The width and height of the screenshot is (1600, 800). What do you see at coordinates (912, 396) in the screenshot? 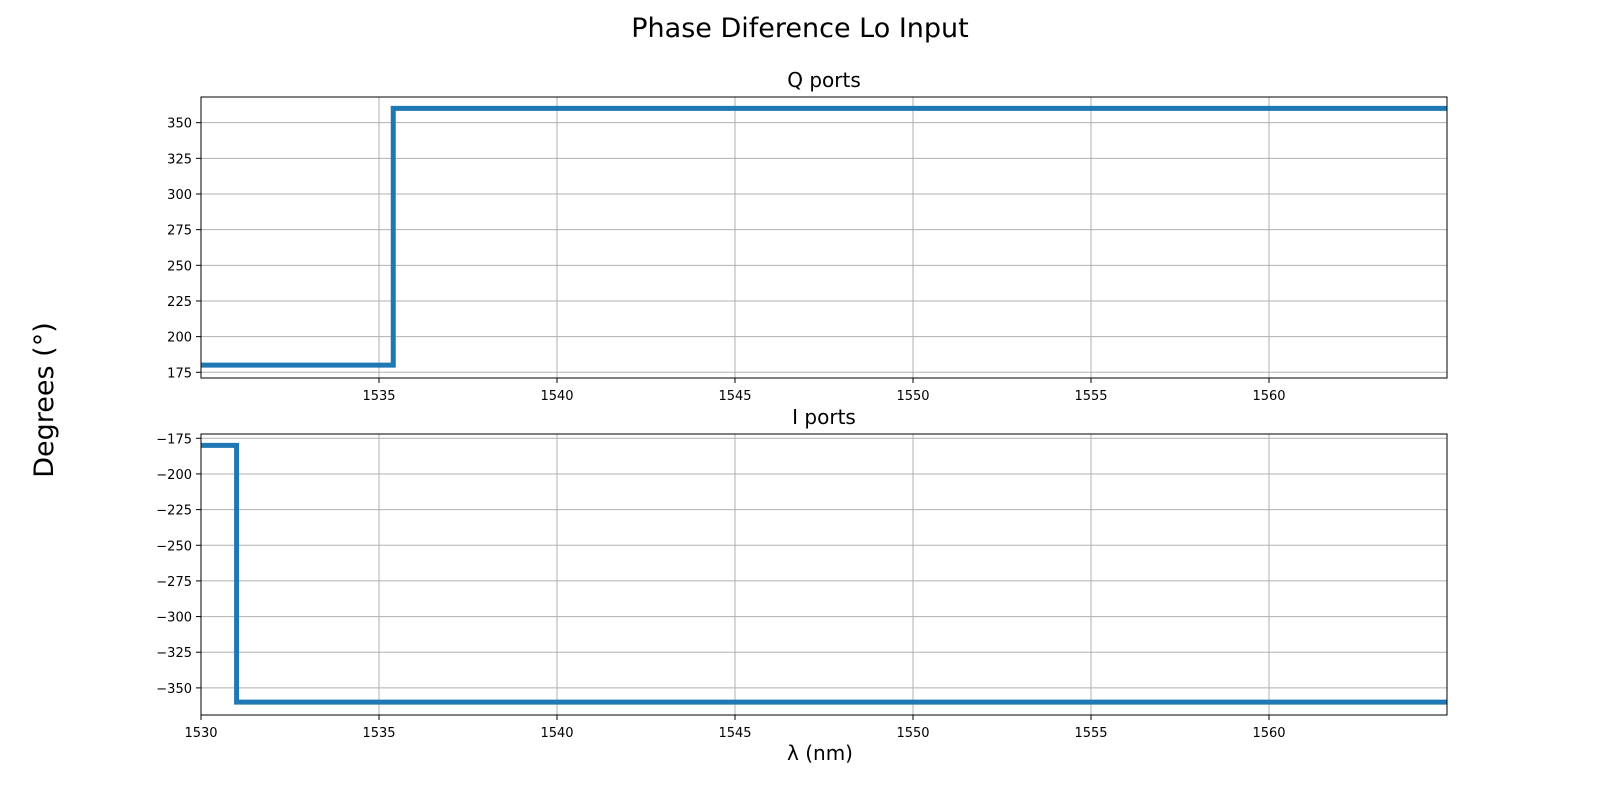
I see `q-ports-x-tick-label: 1550` at bounding box center [912, 396].